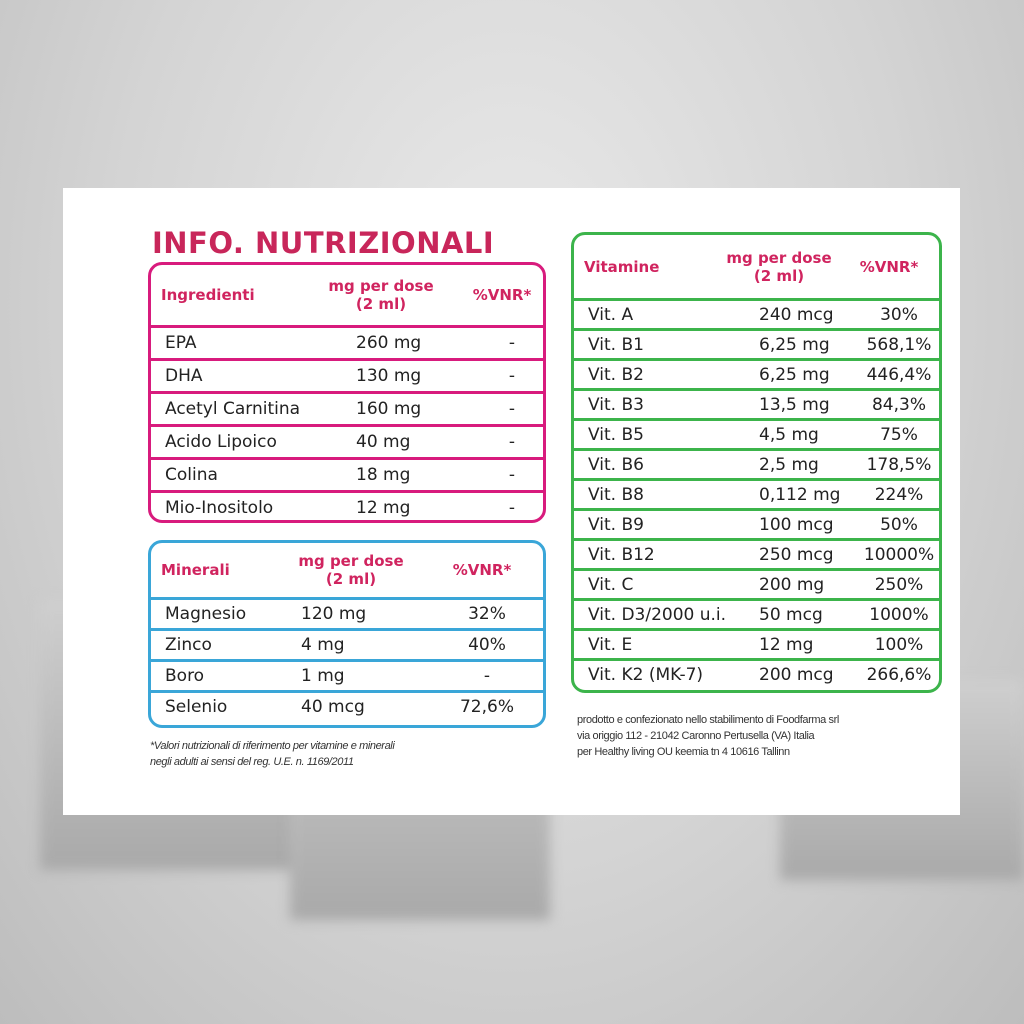 The image size is (1024, 1024). What do you see at coordinates (181, 343) in the screenshot?
I see `row-name: EPA` at bounding box center [181, 343].